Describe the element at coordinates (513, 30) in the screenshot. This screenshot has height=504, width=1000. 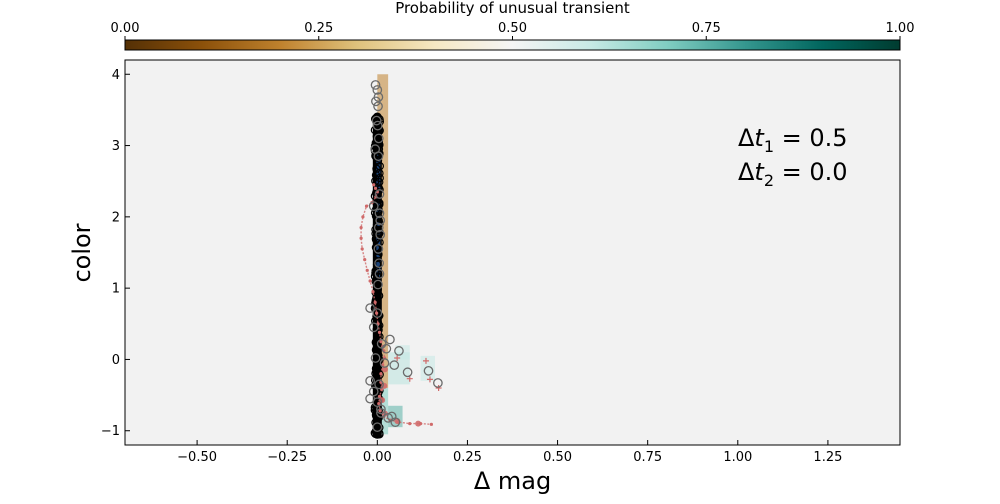
I see `colorbar-ticks: 0.00 0.25 0.50 0.75 1.00` at that location.